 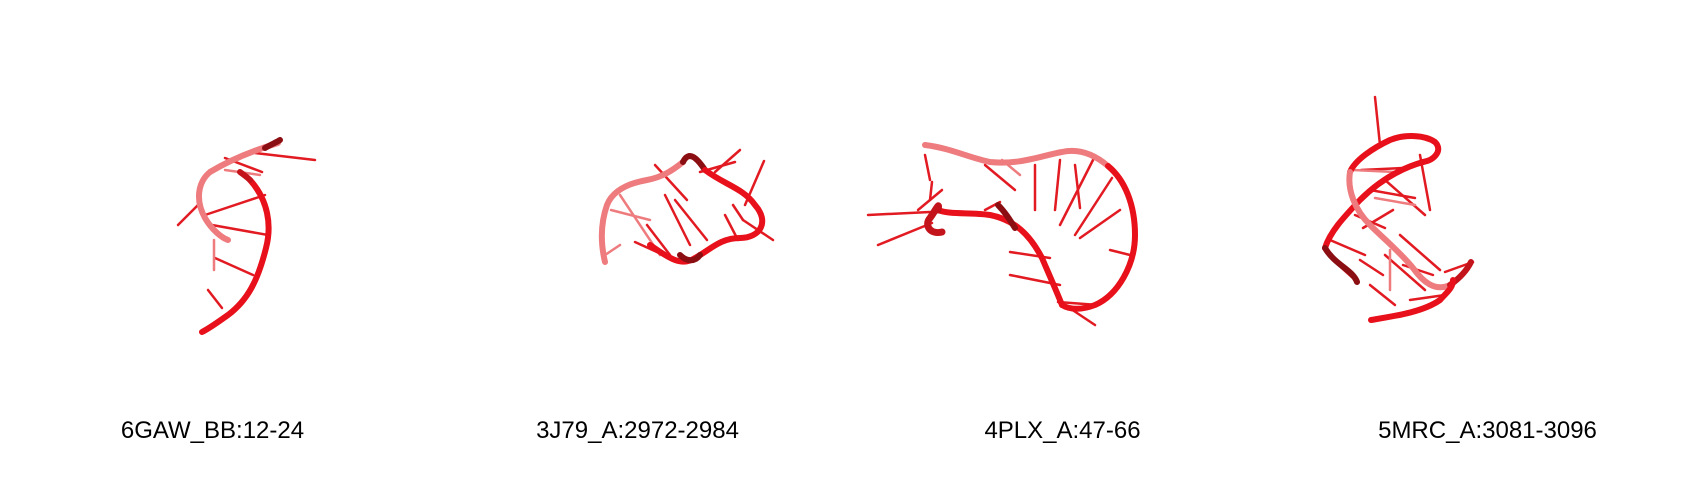 I want to click on structure-label-2: 3J79_A:2972-2984, so click(x=637, y=430).